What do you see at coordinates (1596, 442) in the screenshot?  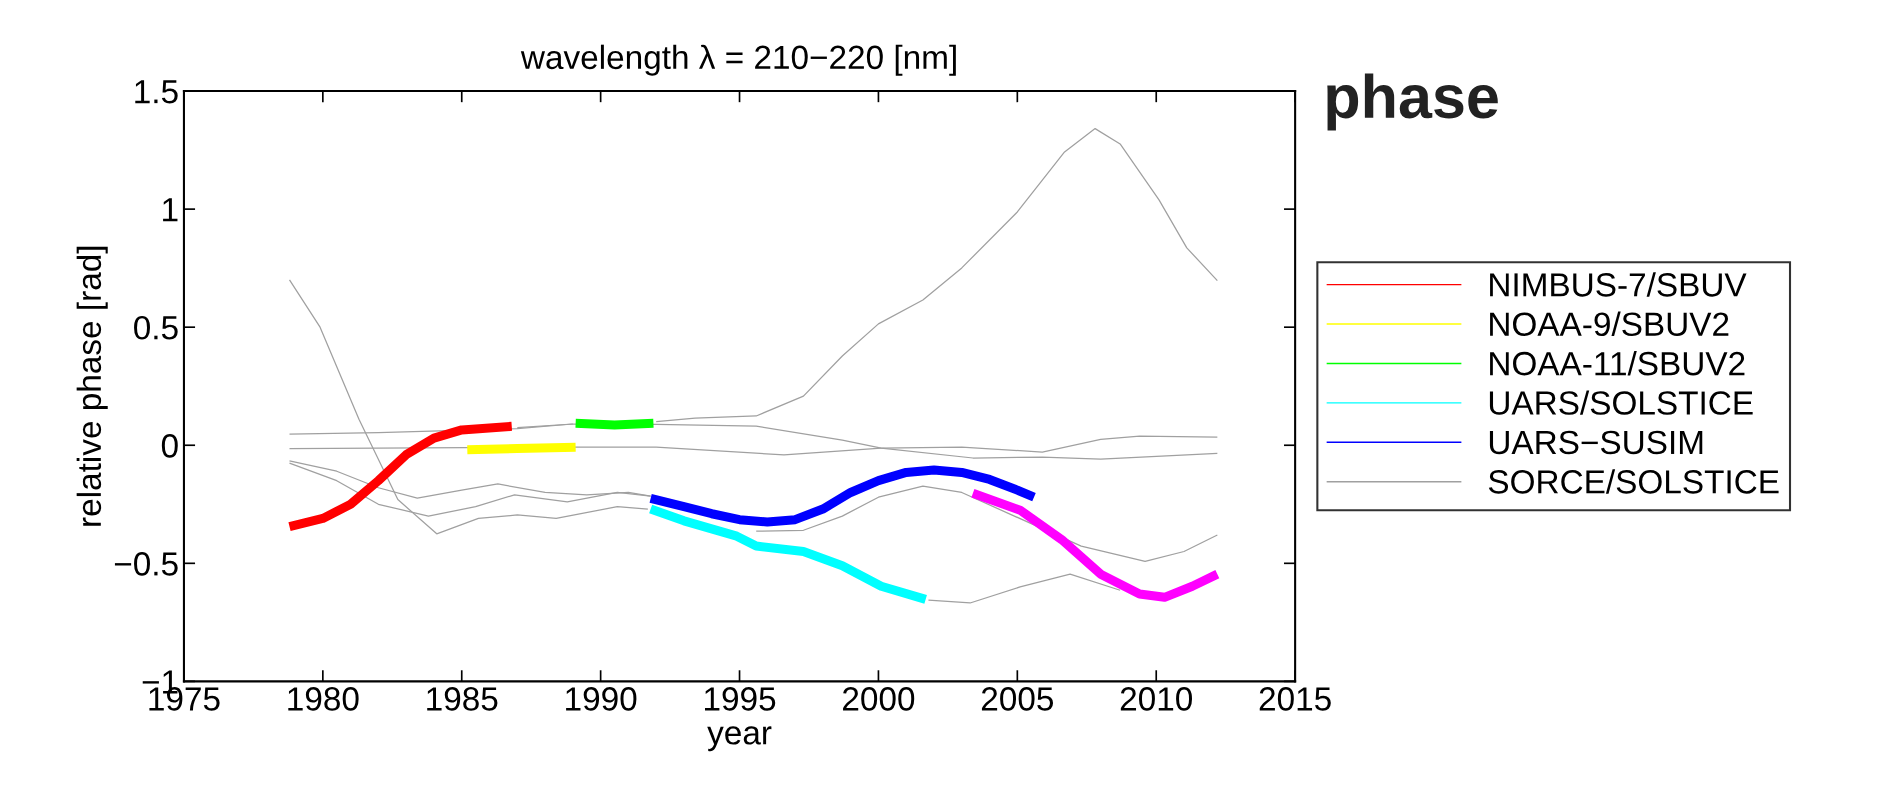 I see `legend-label: UARS−SUSIM` at bounding box center [1596, 442].